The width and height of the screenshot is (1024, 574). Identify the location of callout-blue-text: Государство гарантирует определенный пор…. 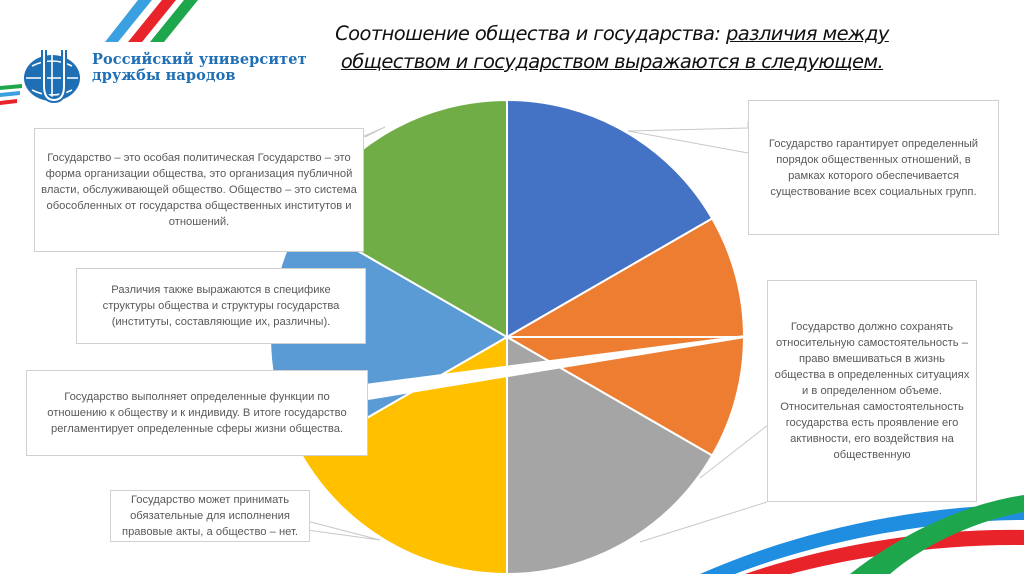
(873, 167).